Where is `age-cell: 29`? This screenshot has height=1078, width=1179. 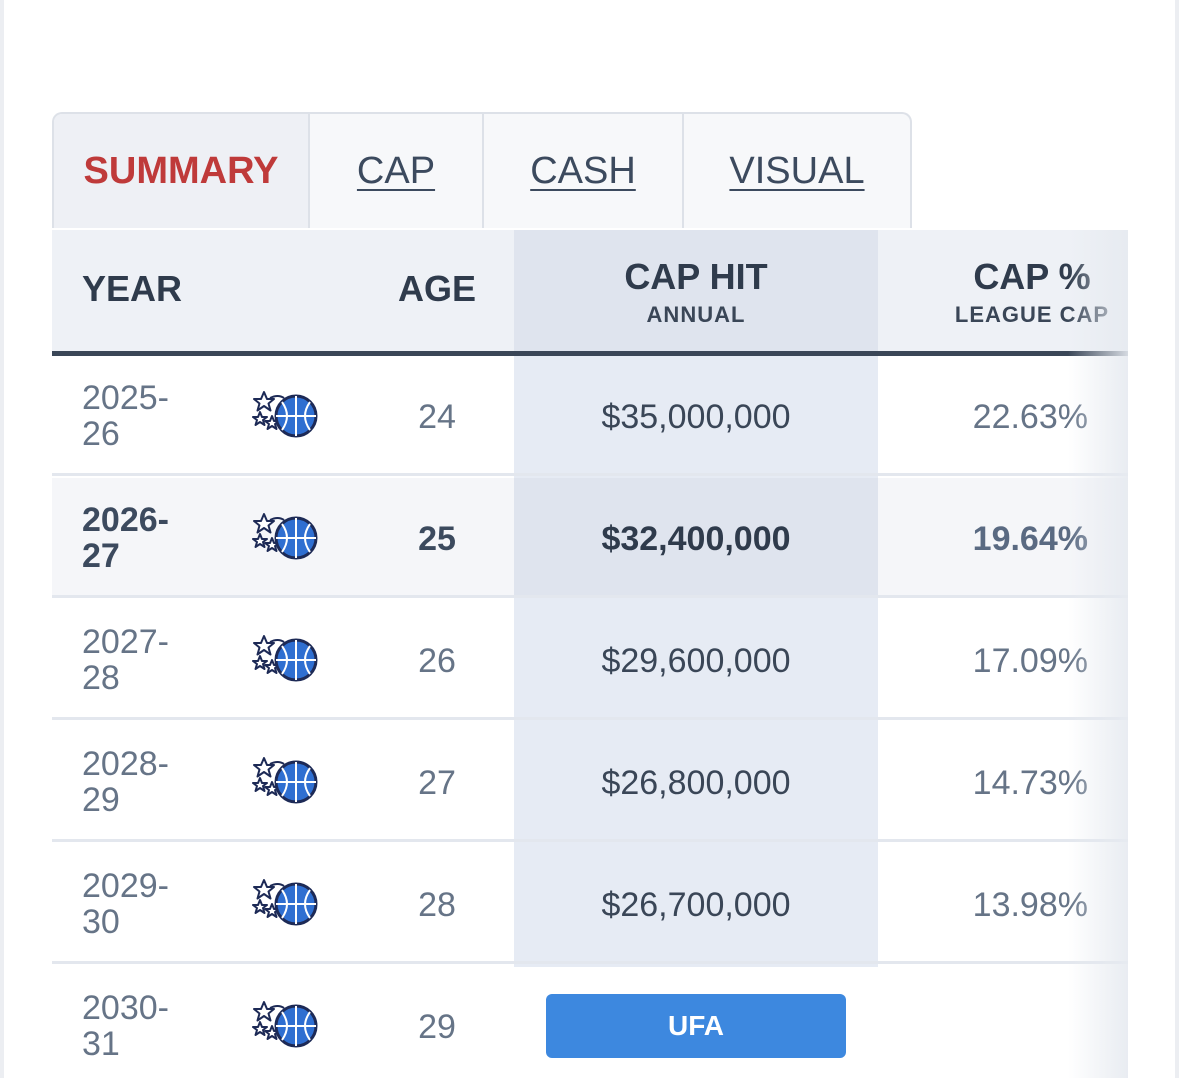 age-cell: 29 is located at coordinates (437, 1027).